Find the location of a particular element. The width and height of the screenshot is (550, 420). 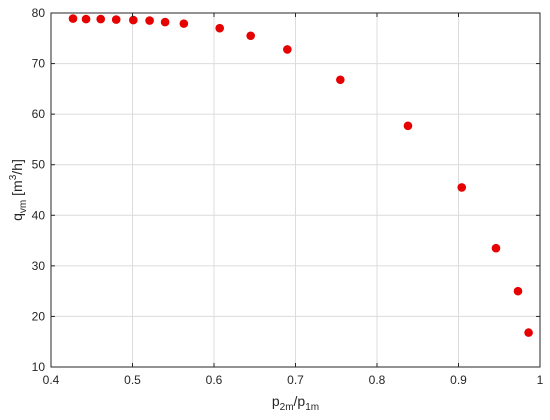

x-tick-label: 0.9 is located at coordinates (458, 380).